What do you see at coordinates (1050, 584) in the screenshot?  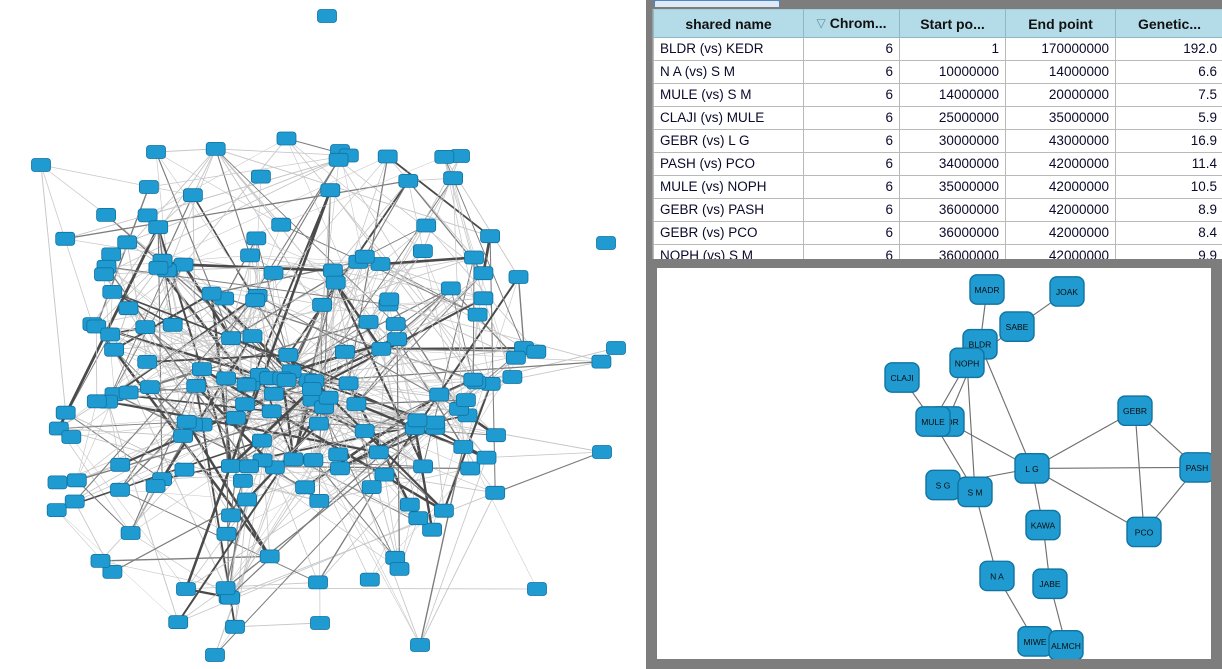 I see `subnetwork-node: JABE` at bounding box center [1050, 584].